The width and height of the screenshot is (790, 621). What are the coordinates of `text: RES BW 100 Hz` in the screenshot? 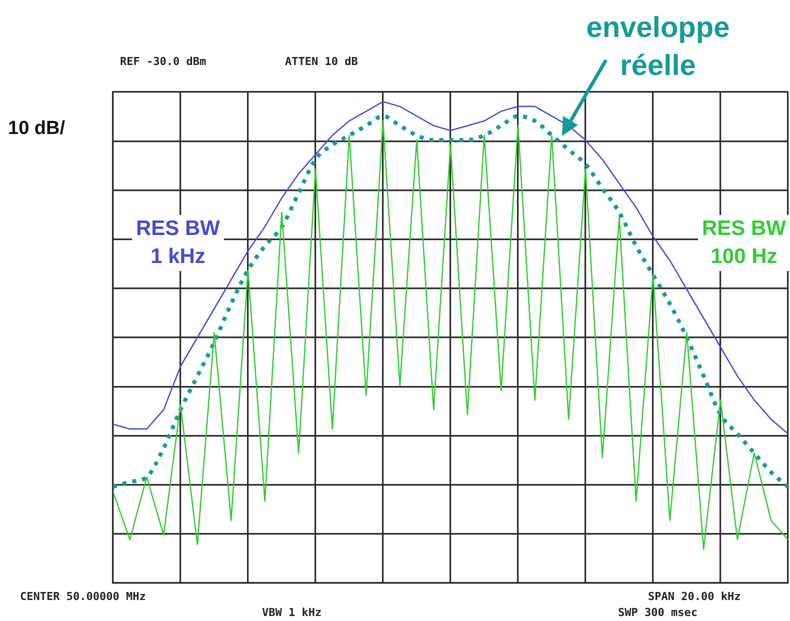 It's located at (744, 243).